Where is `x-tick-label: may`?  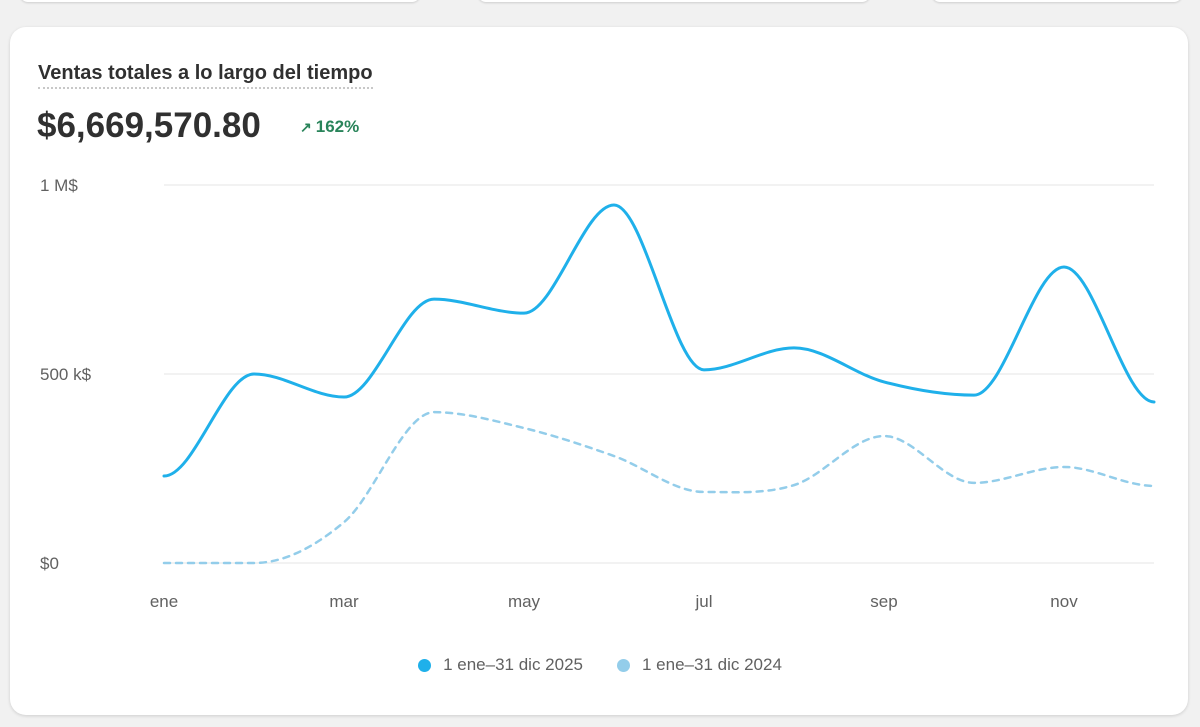 x-tick-label: may is located at coordinates (524, 601).